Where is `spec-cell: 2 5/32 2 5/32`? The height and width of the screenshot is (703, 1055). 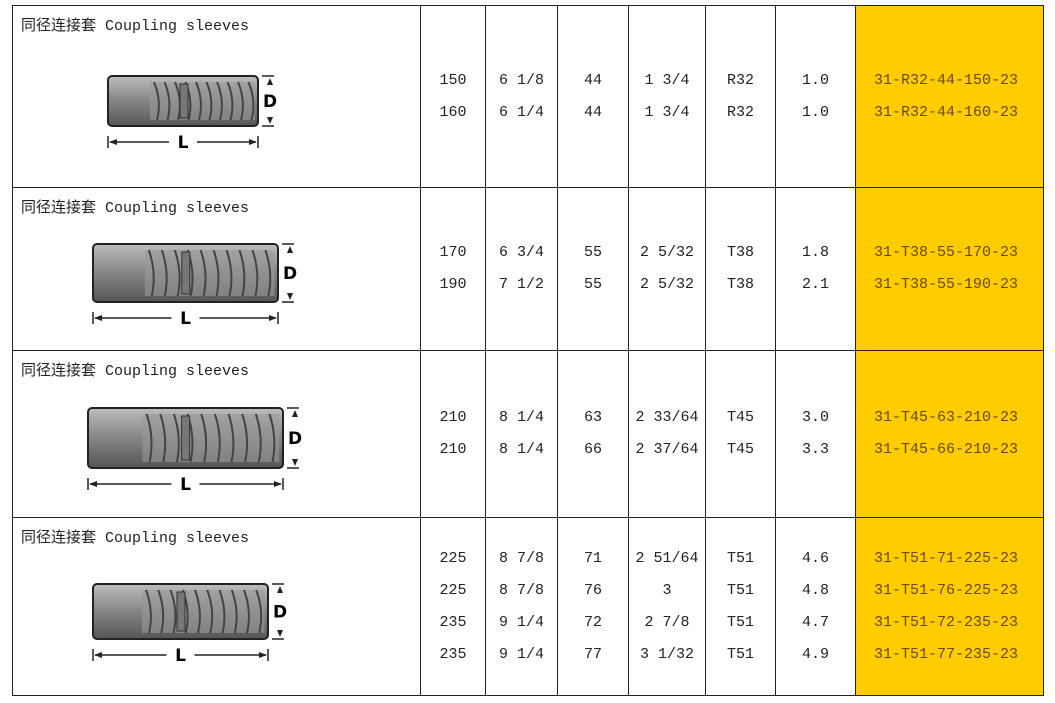 spec-cell: 2 5/32 2 5/32 is located at coordinates (667, 269).